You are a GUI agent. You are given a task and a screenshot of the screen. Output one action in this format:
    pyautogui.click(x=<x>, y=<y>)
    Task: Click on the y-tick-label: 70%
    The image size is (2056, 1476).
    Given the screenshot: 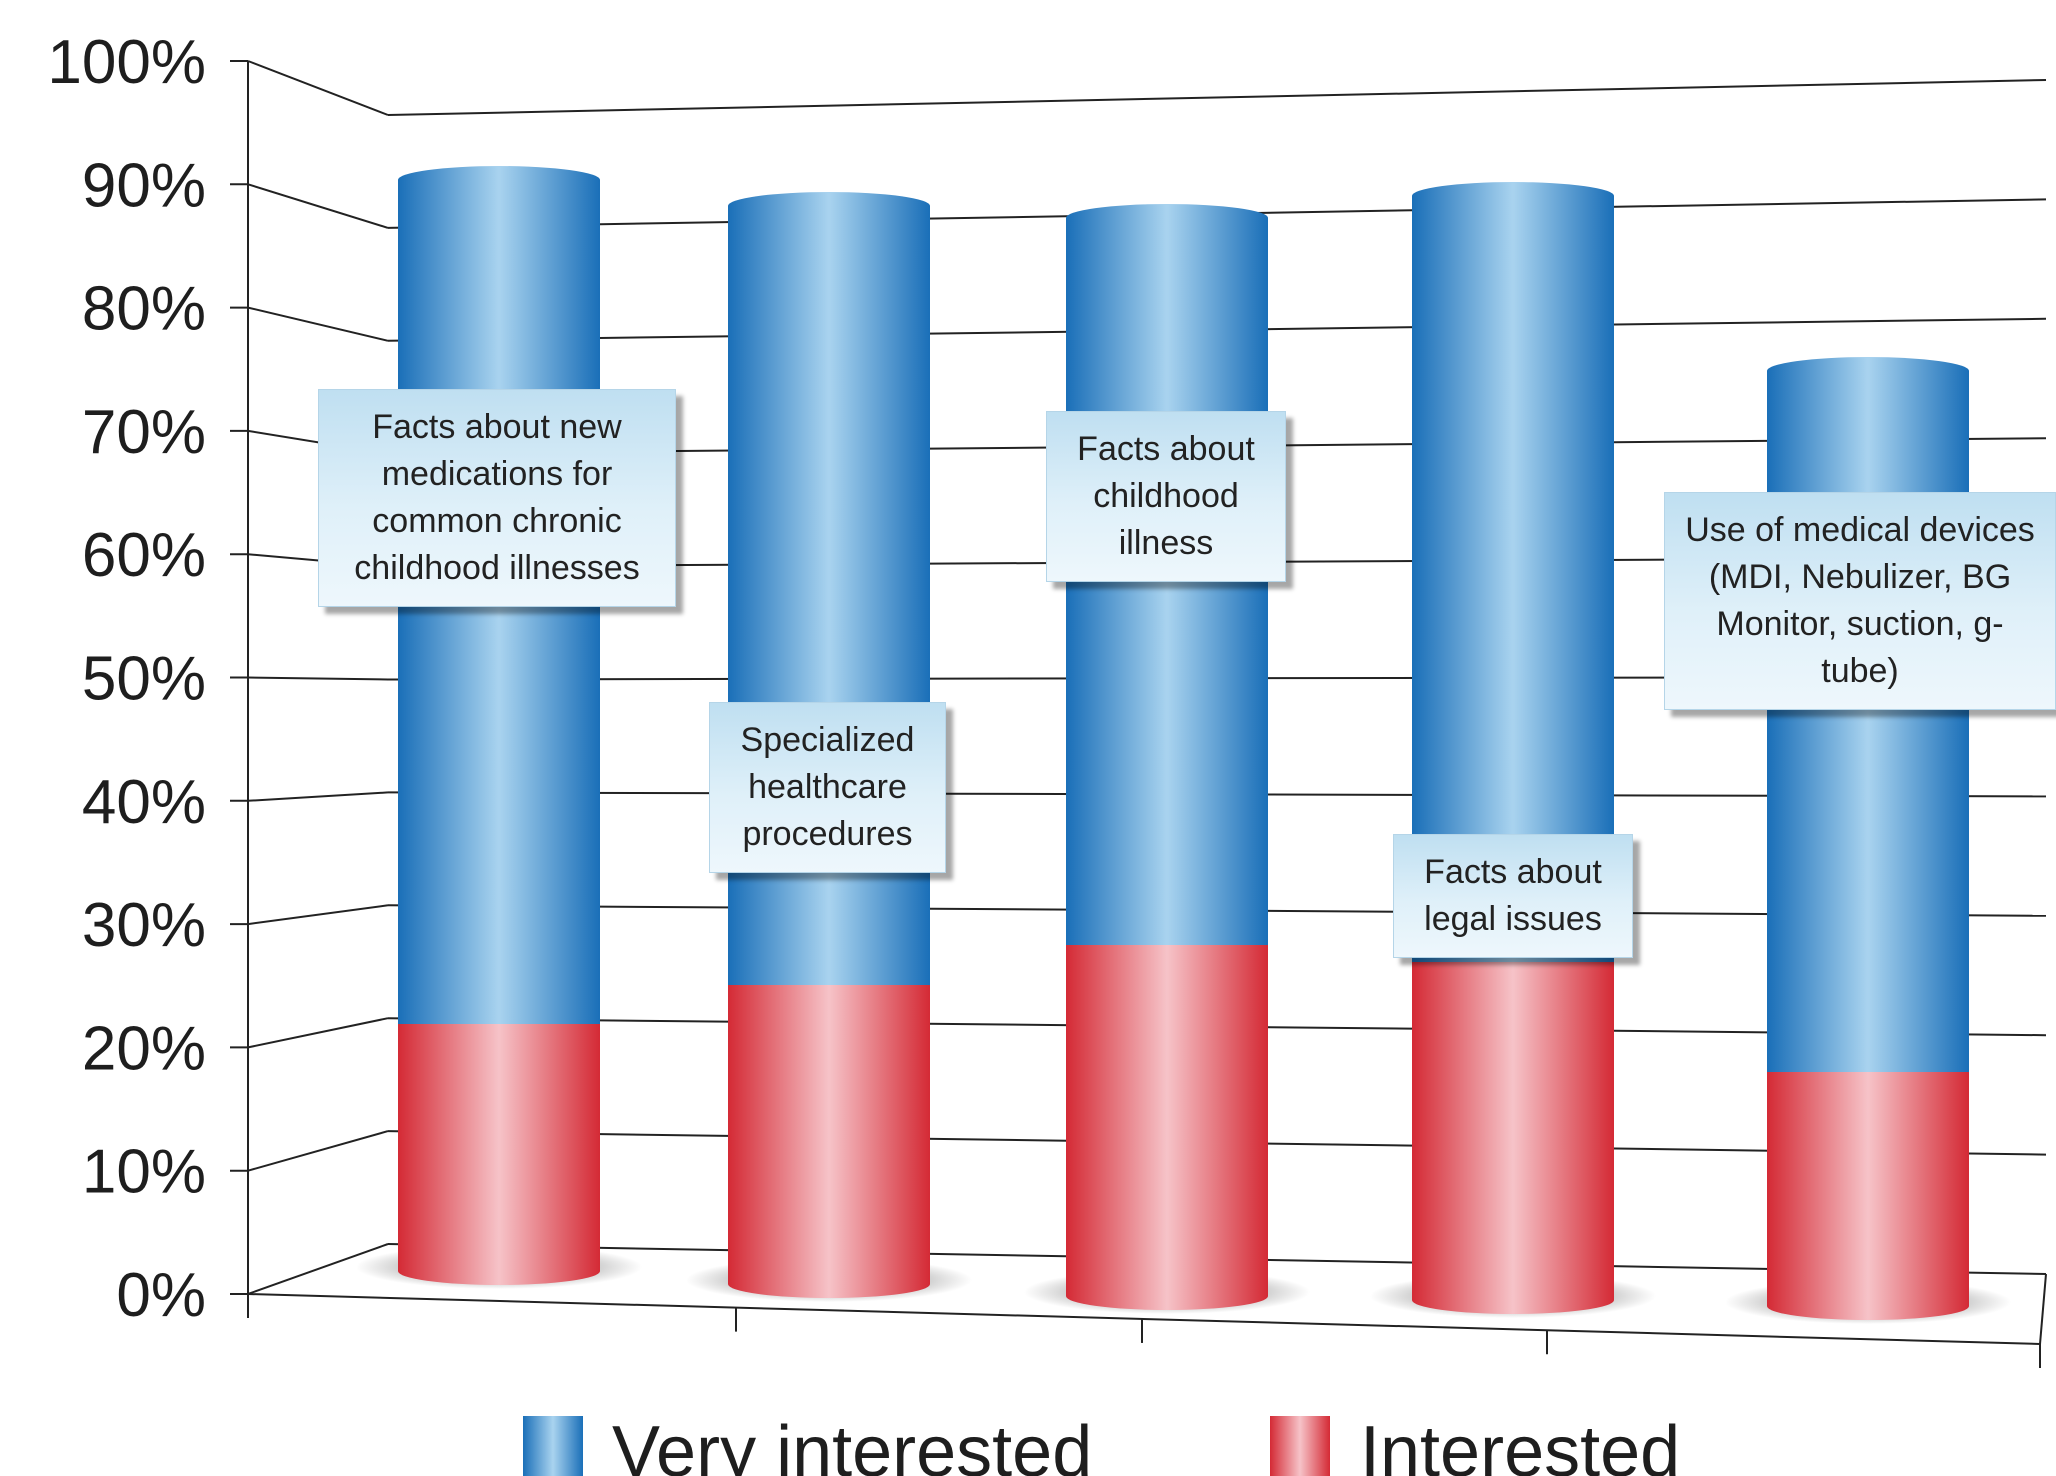 What is the action you would take?
    pyautogui.click(x=144, y=432)
    